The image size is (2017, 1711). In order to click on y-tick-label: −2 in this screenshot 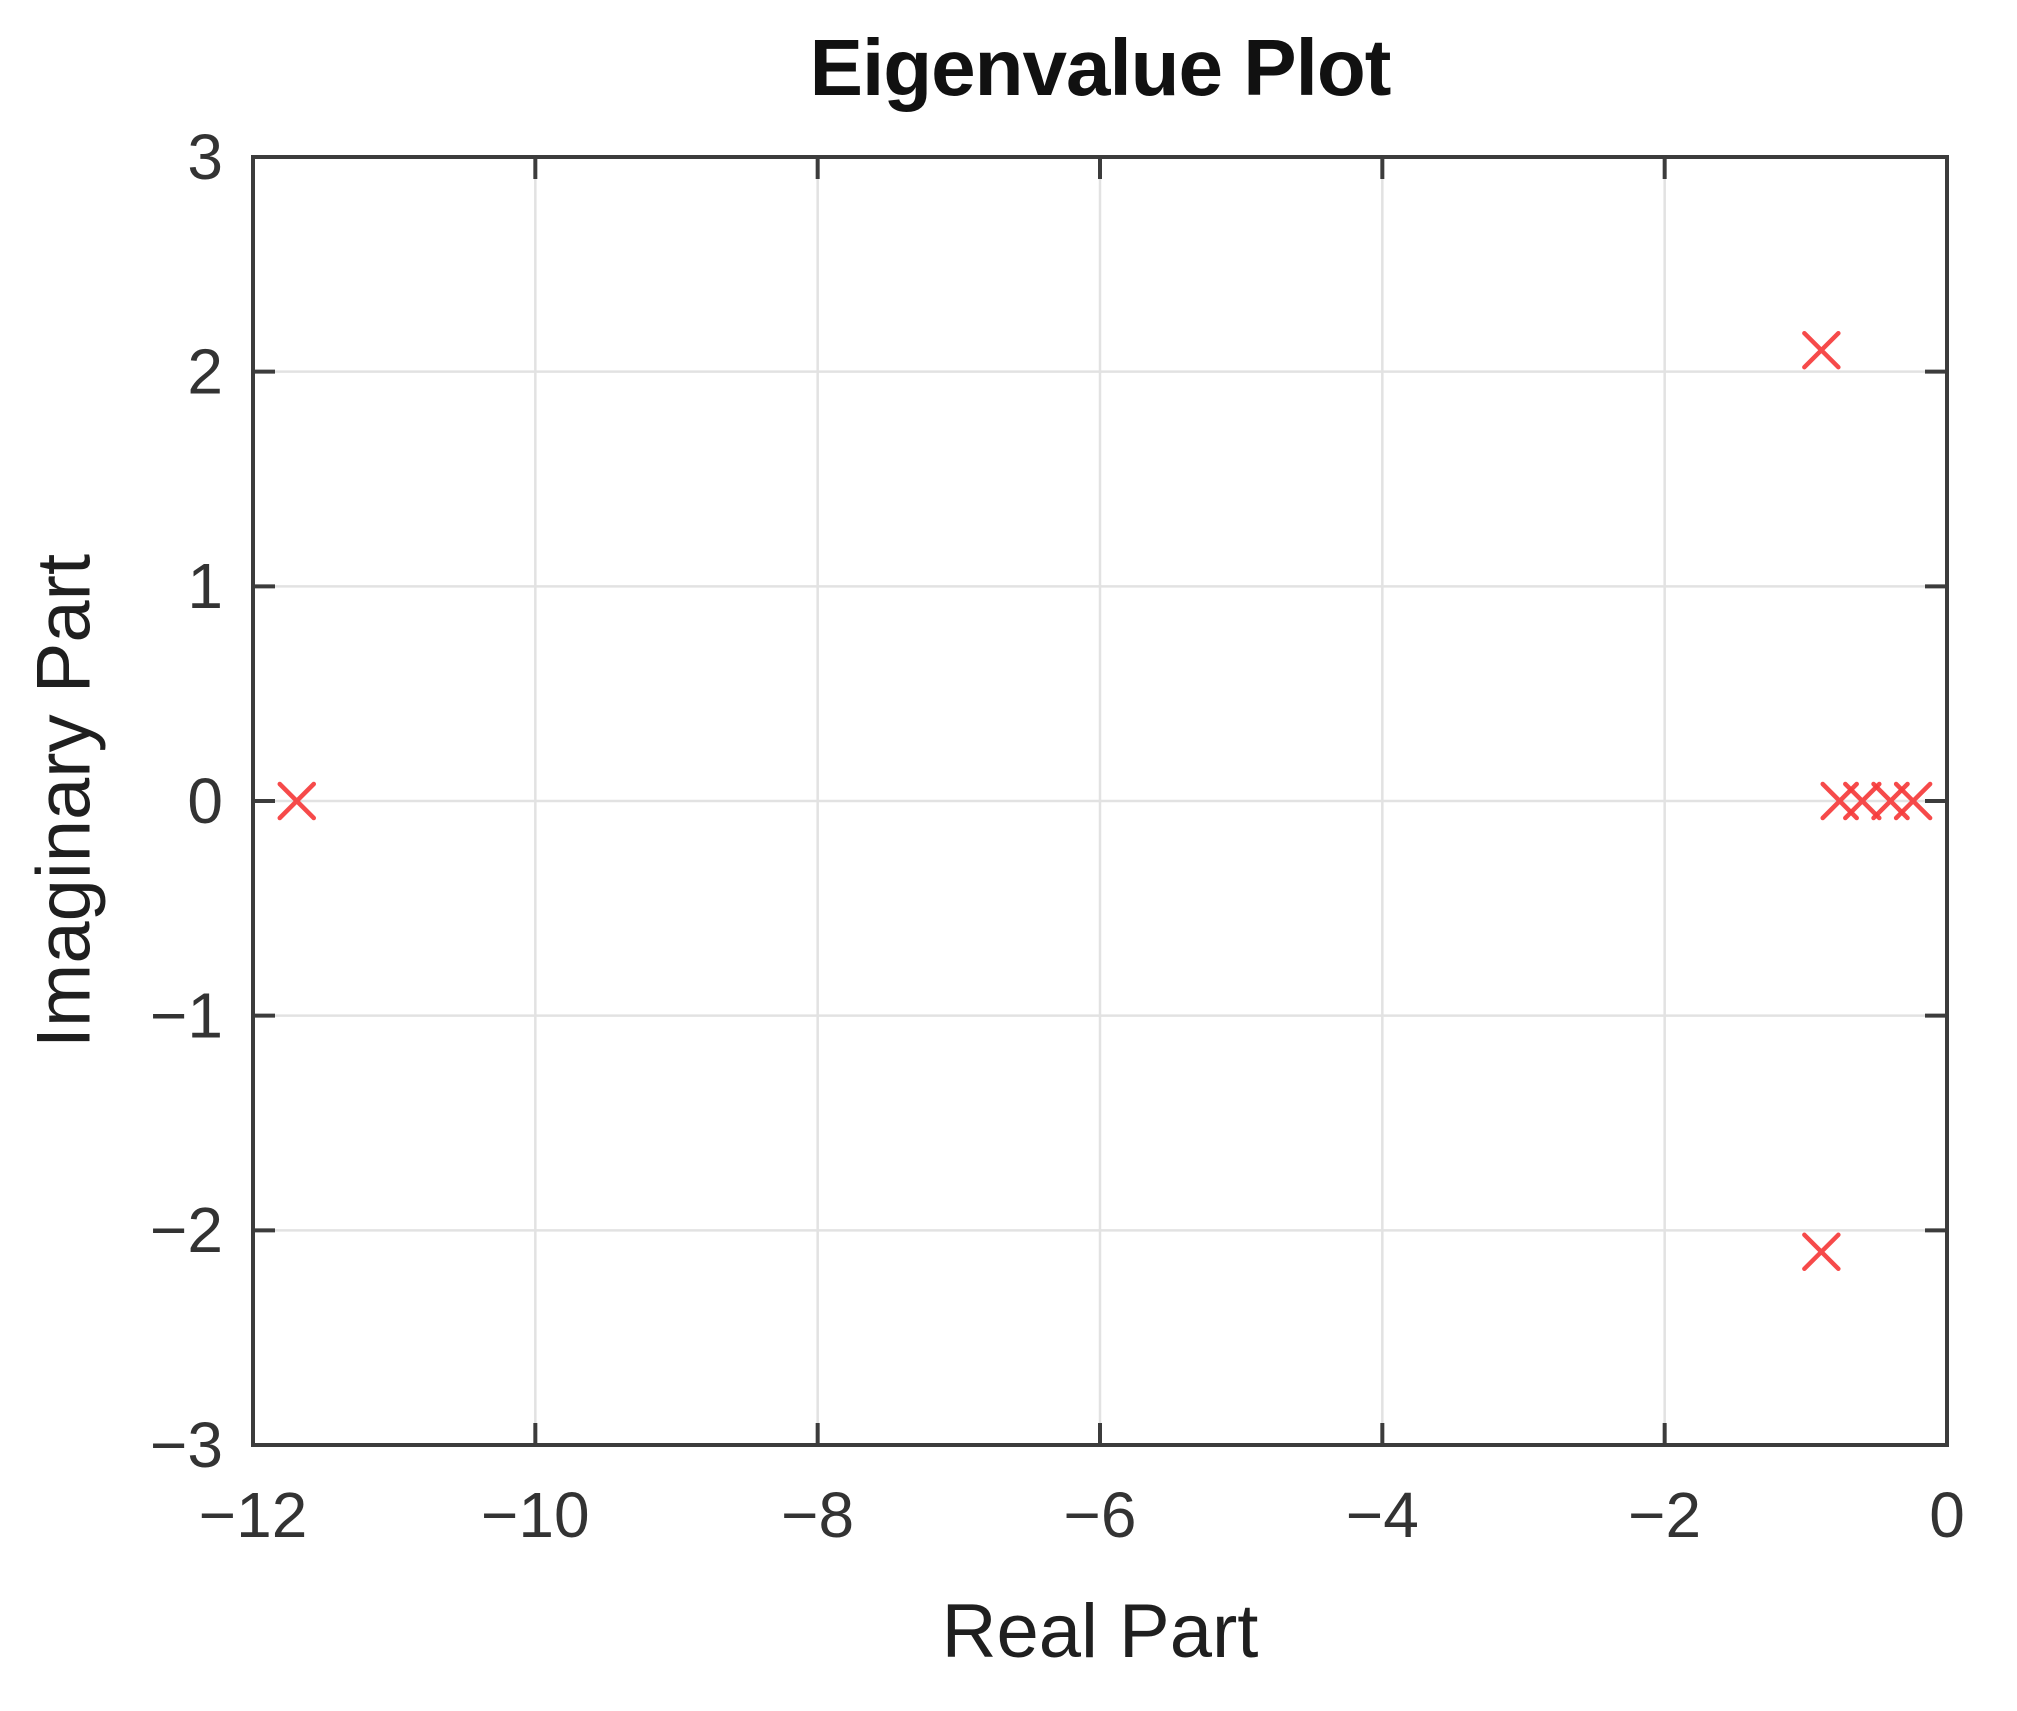, I will do `click(186, 1230)`.